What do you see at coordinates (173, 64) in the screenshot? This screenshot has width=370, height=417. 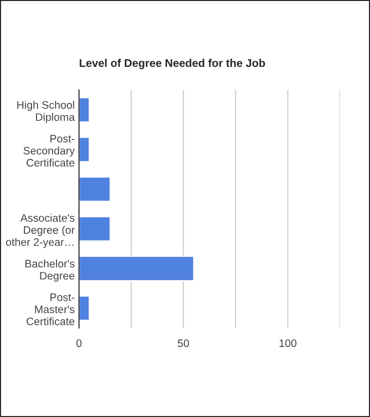 I see `chart-title: Level of Degree Needed for the Job` at bounding box center [173, 64].